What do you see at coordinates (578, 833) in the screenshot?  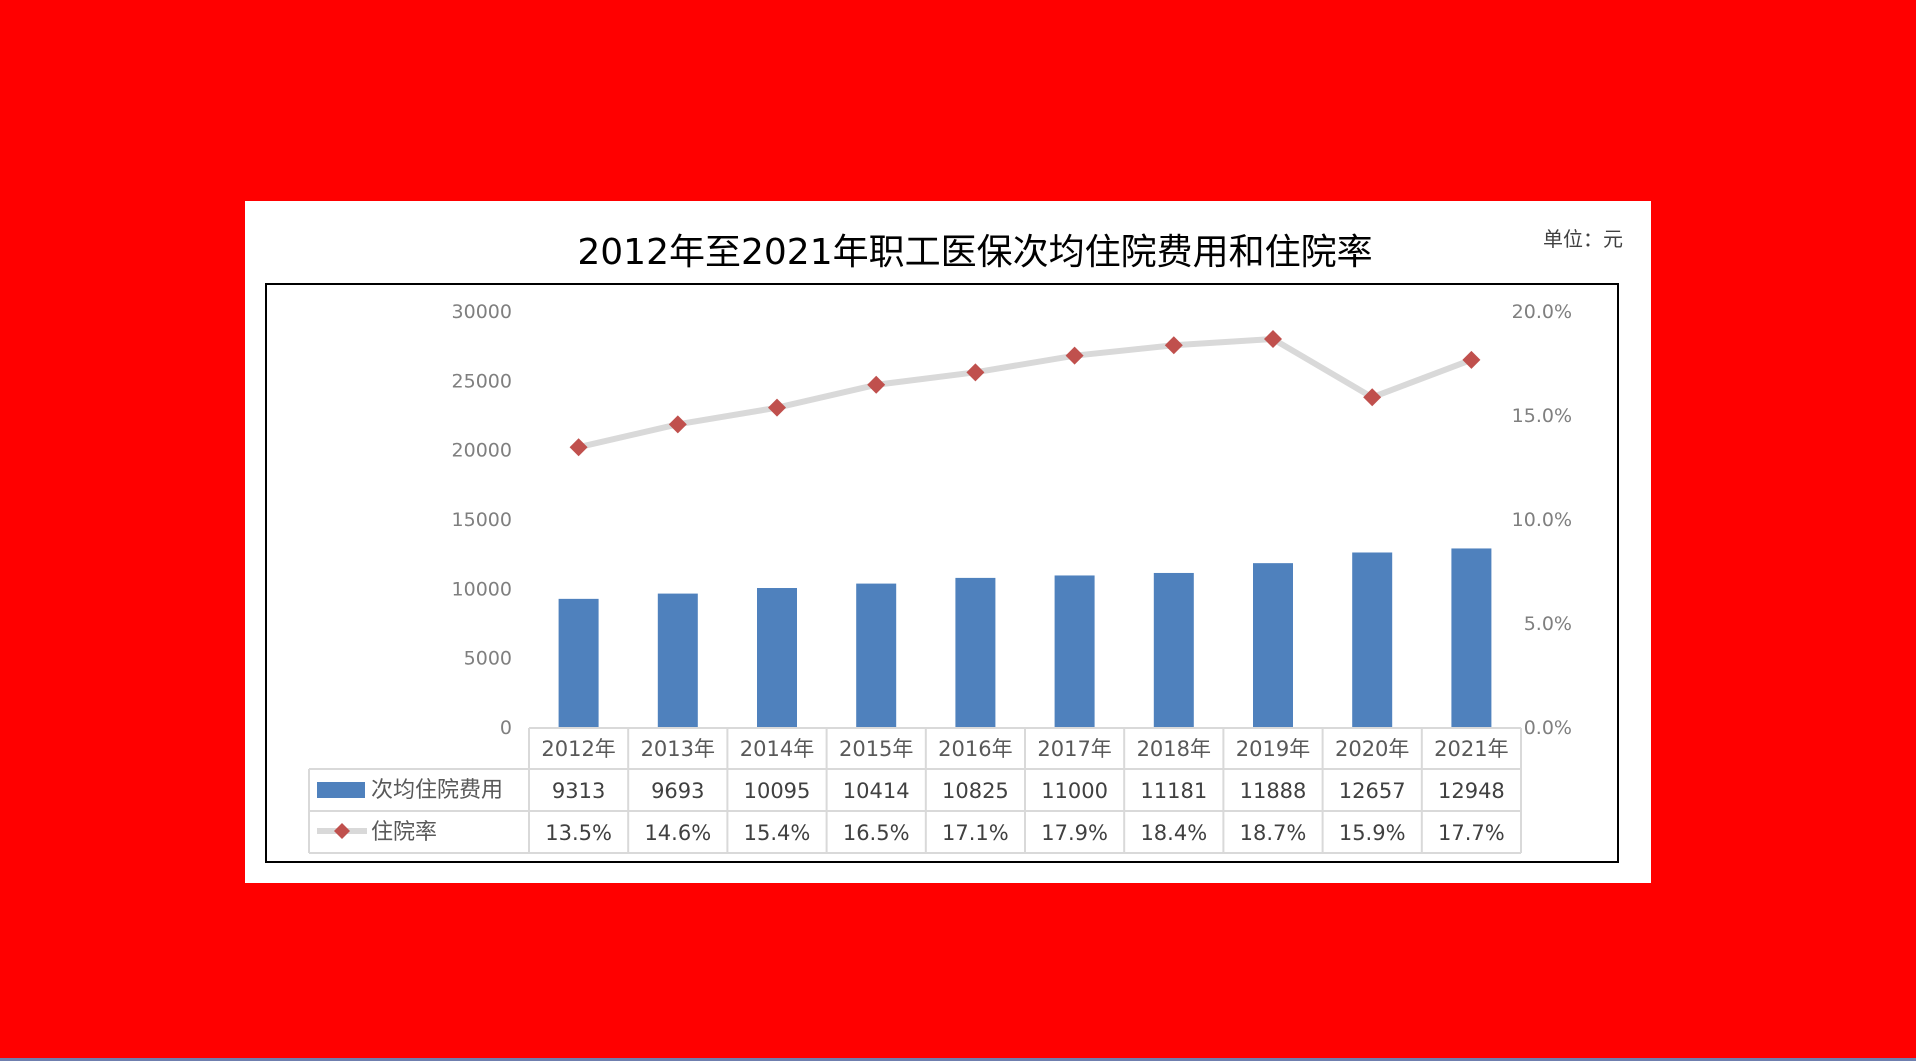 I see `data-table-cell: 13.5%` at bounding box center [578, 833].